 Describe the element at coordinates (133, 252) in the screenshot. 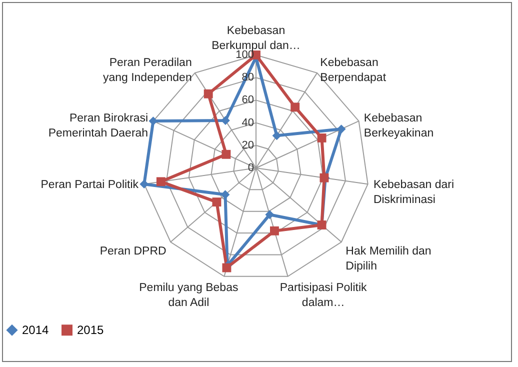

I see `spoke-label: Peran DPRD` at that location.